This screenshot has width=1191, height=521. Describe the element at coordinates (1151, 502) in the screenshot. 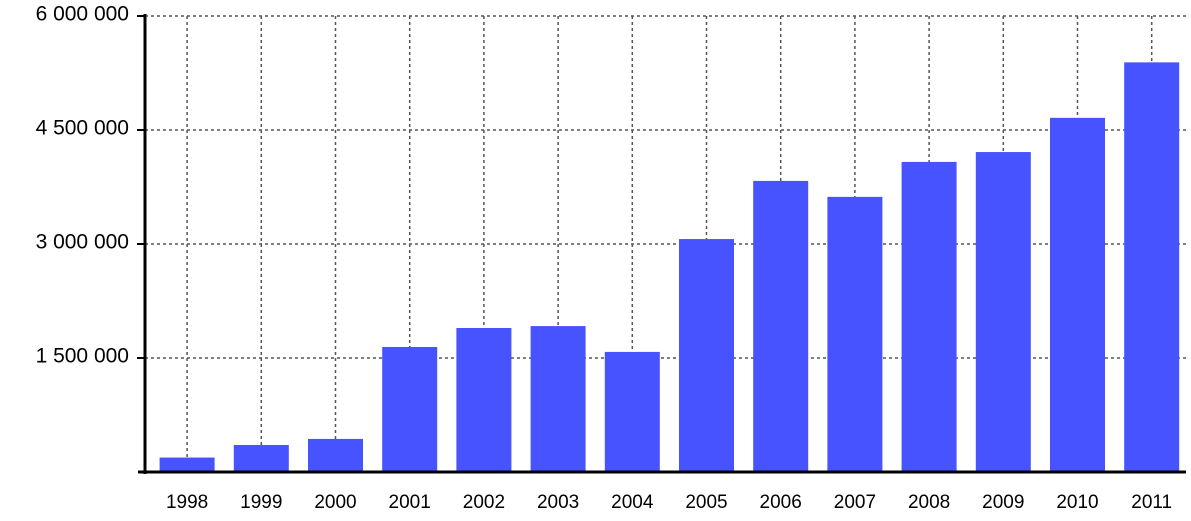

I see `x-tick-label: 2011` at that location.